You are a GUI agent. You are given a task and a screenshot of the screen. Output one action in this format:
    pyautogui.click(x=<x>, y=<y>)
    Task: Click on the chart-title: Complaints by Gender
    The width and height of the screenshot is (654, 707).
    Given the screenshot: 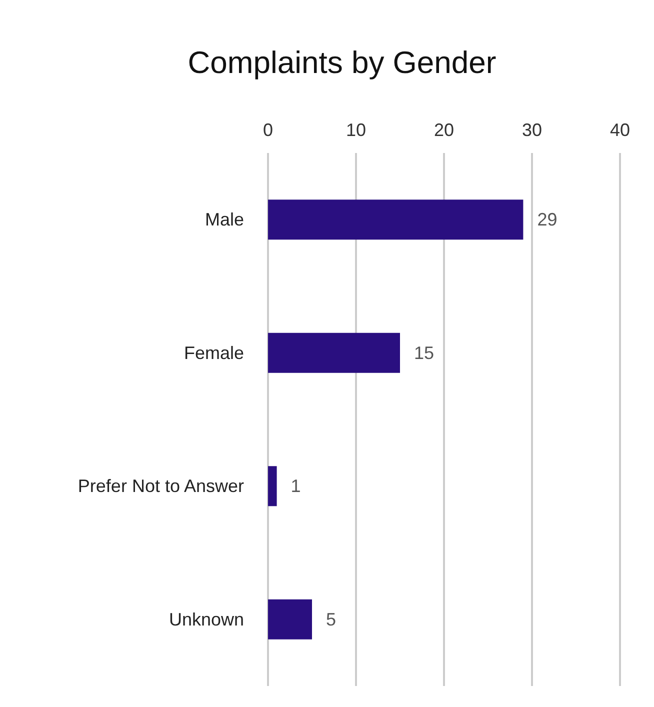 What is the action you would take?
    pyautogui.click(x=342, y=62)
    